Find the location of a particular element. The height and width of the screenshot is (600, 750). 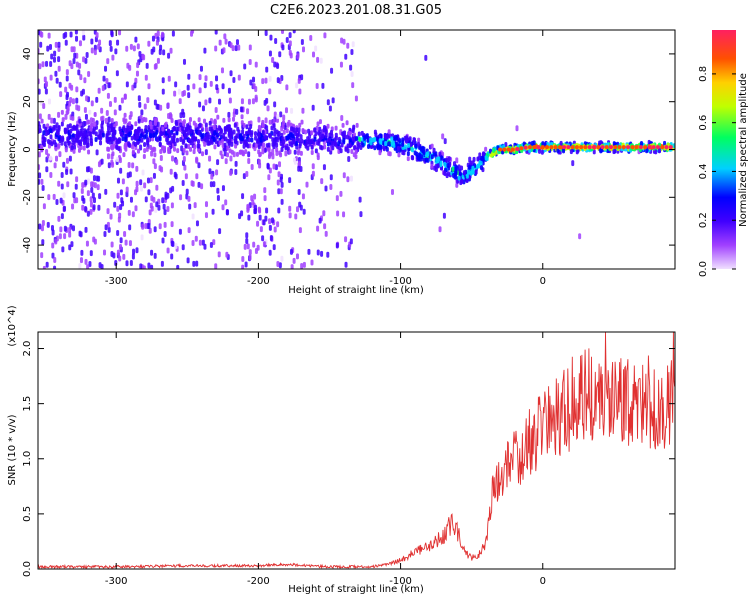

spectrogram-peak is located at coordinates (555, 147).